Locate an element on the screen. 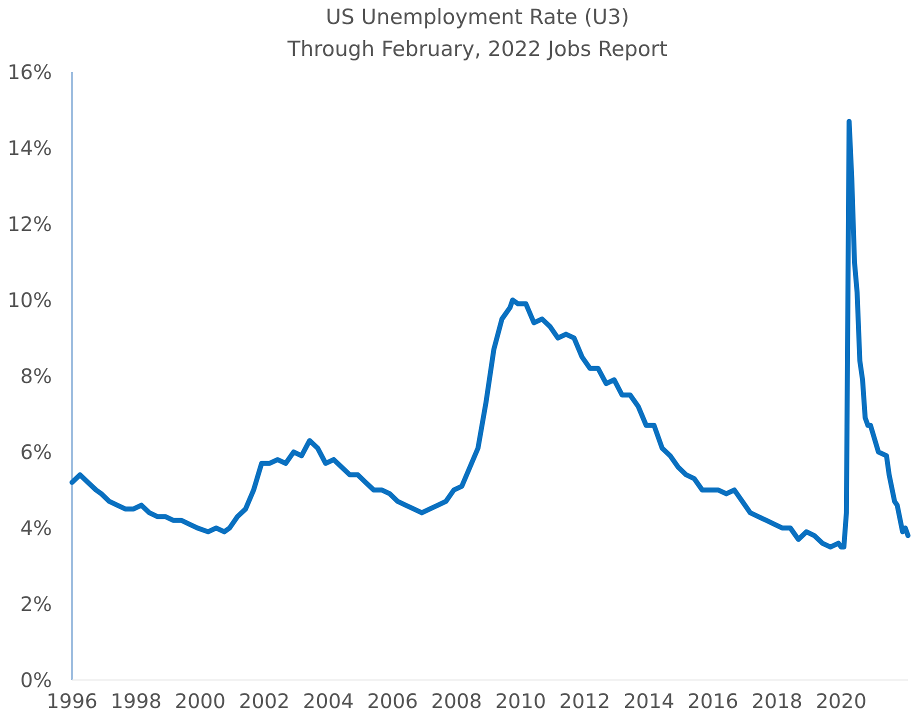 The width and height of the screenshot is (915, 716). x-tick-label: 2012 is located at coordinates (584, 701).